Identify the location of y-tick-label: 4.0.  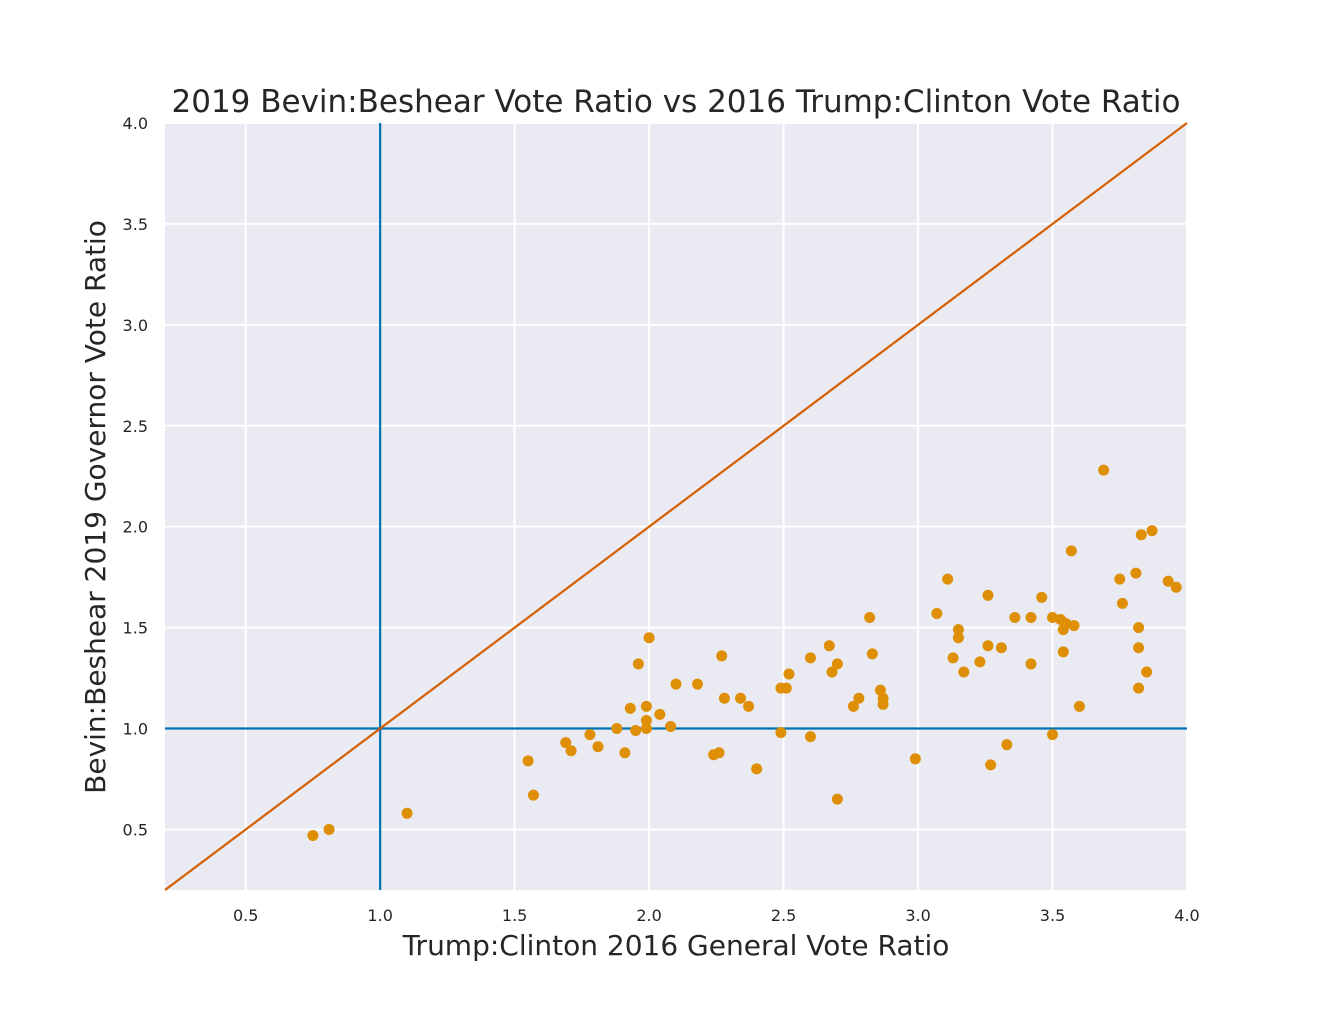
(135, 123).